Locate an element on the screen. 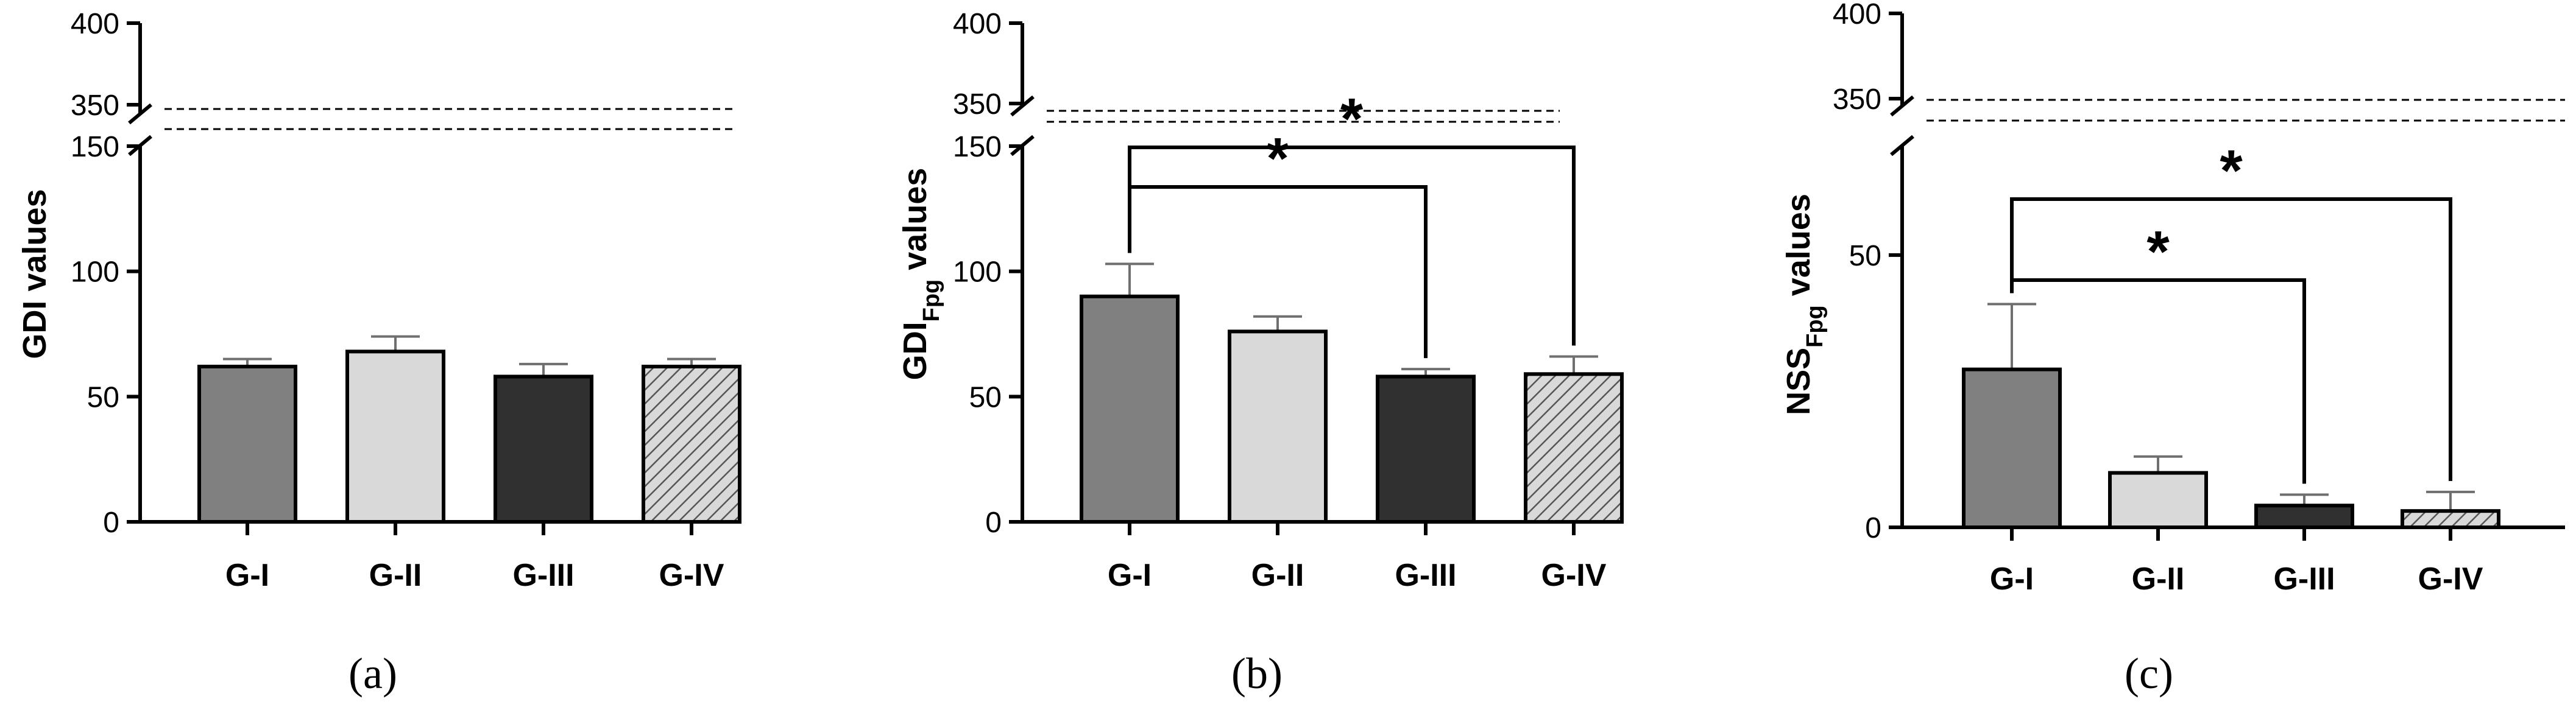  panel-label: (c) is located at coordinates (2149, 673).